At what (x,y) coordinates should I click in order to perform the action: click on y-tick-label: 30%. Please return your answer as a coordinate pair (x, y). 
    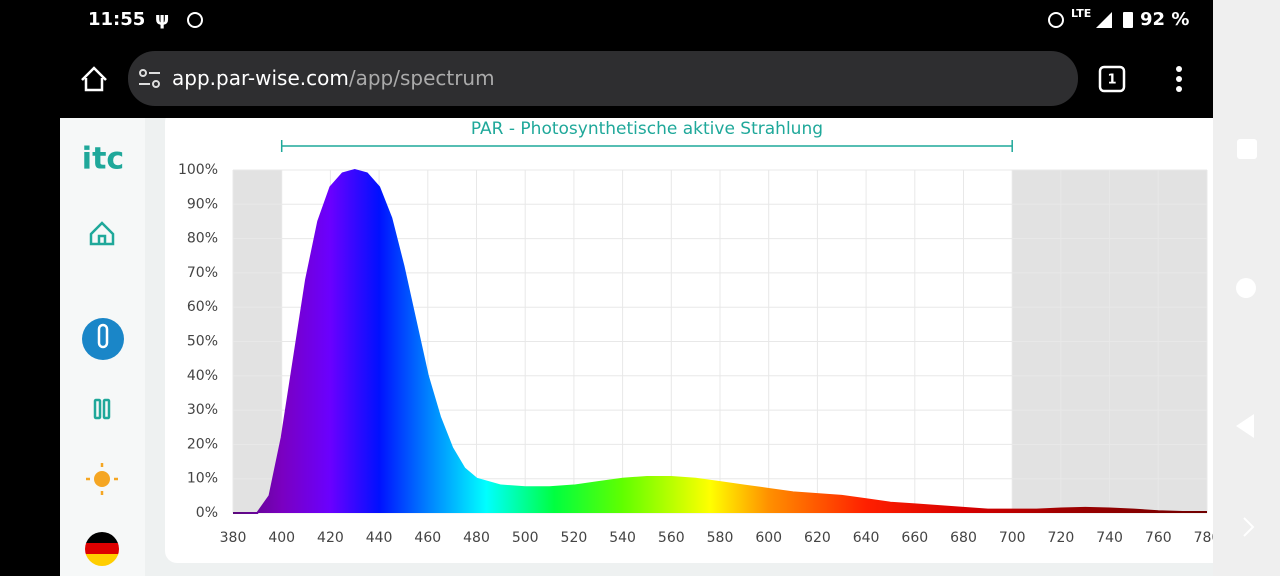
    Looking at the image, I should click on (202, 410).